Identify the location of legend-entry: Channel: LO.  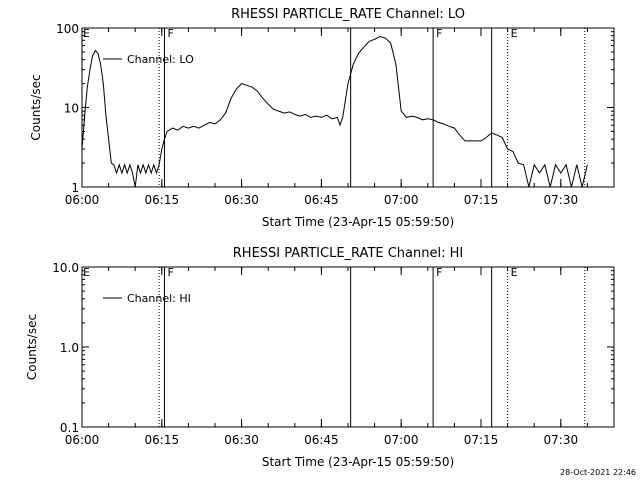
(160, 59).